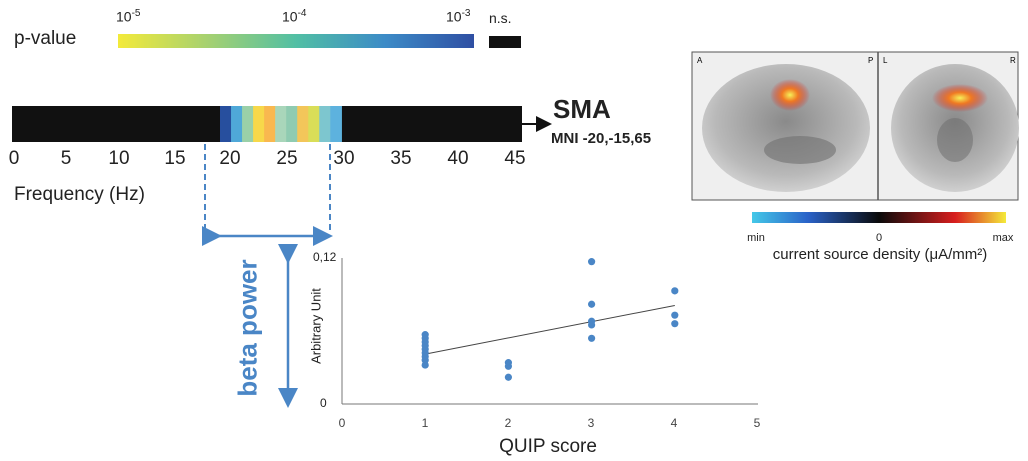 This screenshot has width=1028, height=461. What do you see at coordinates (344, 158) in the screenshot?
I see `freq-tick: 30` at bounding box center [344, 158].